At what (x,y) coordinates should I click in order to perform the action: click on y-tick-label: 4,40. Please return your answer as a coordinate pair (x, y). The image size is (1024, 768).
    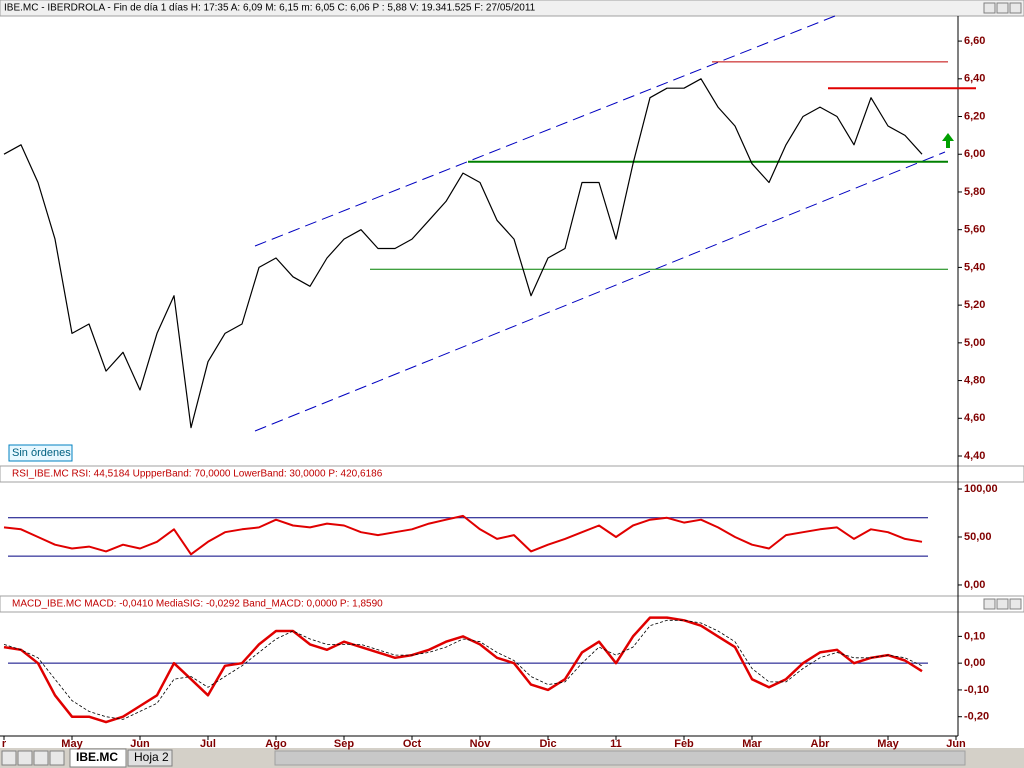
    Looking at the image, I should click on (974, 456).